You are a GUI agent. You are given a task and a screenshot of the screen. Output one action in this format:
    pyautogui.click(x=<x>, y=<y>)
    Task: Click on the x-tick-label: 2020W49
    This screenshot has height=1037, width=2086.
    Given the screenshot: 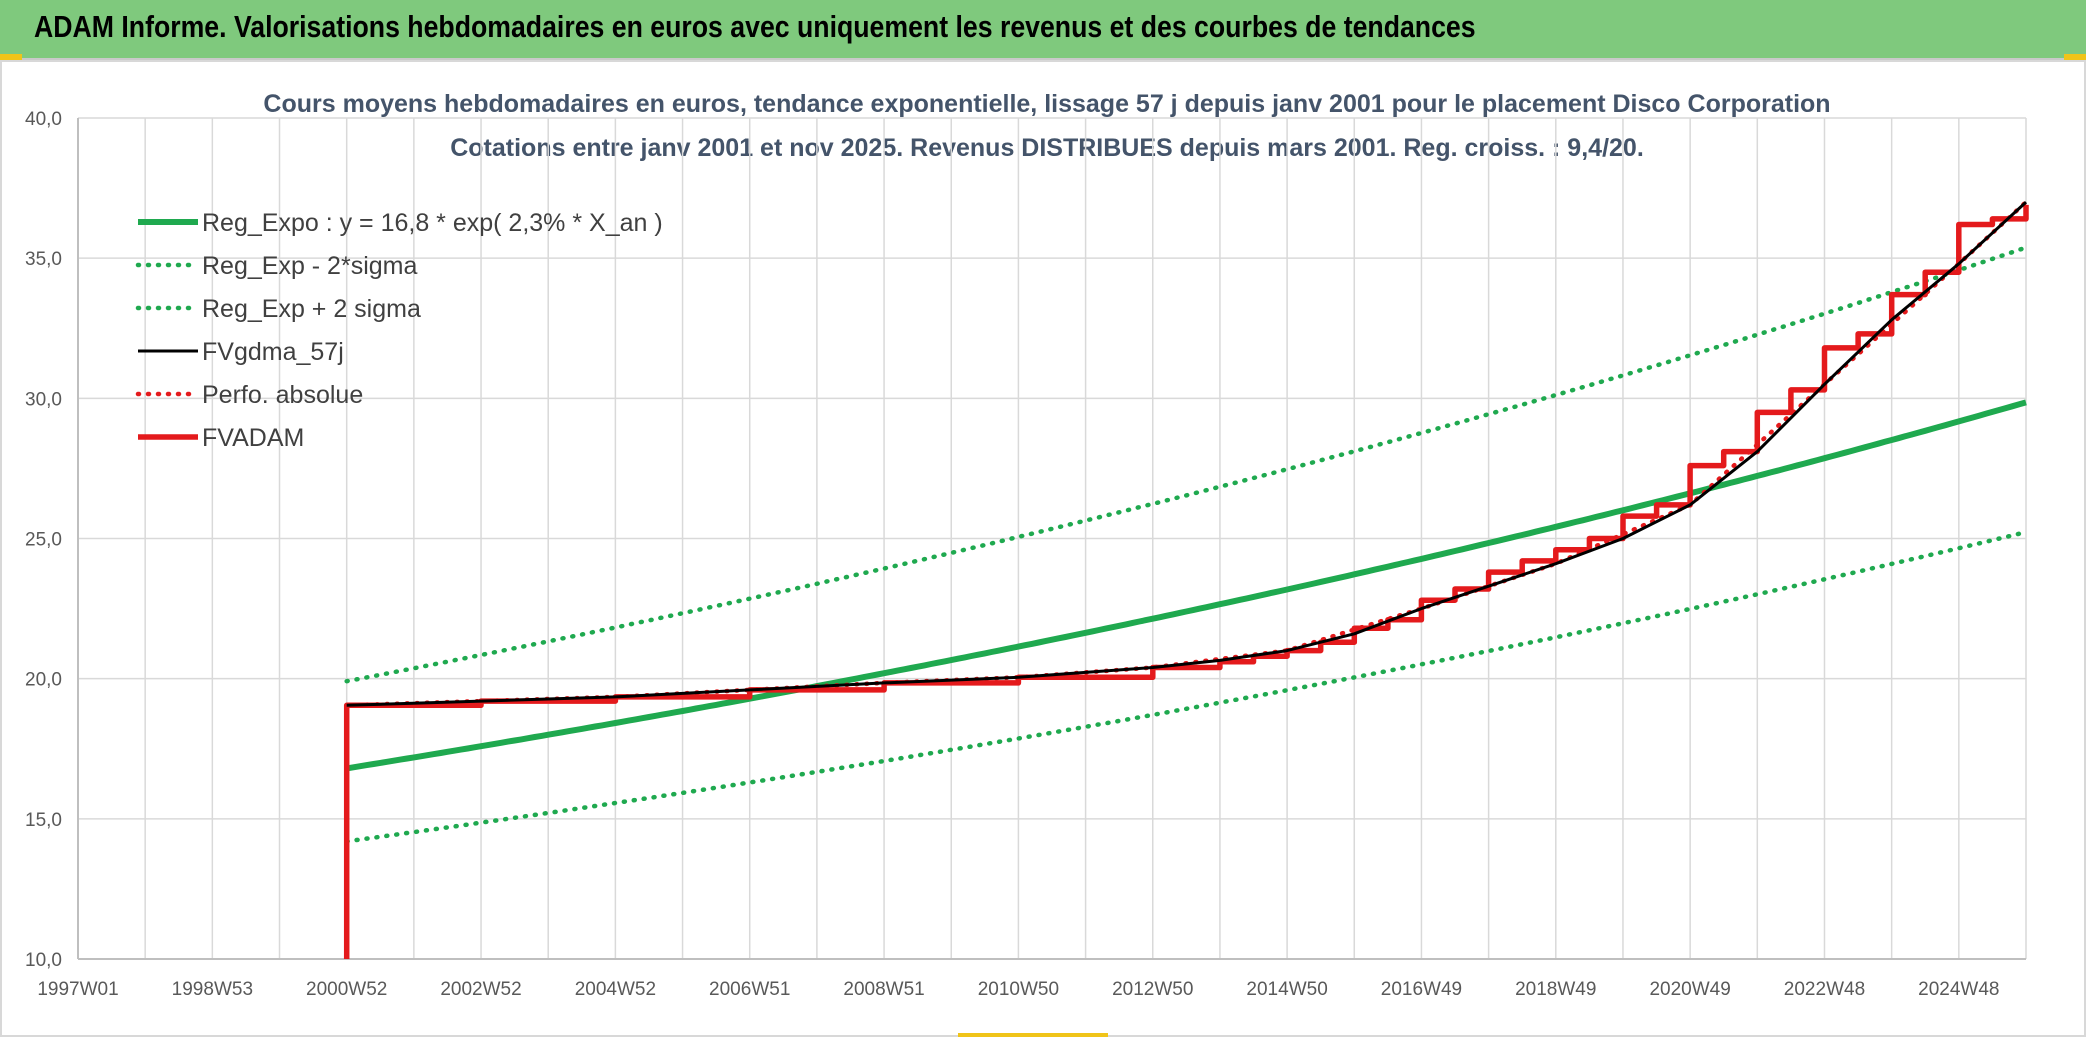 What is the action you would take?
    pyautogui.click(x=1689, y=989)
    